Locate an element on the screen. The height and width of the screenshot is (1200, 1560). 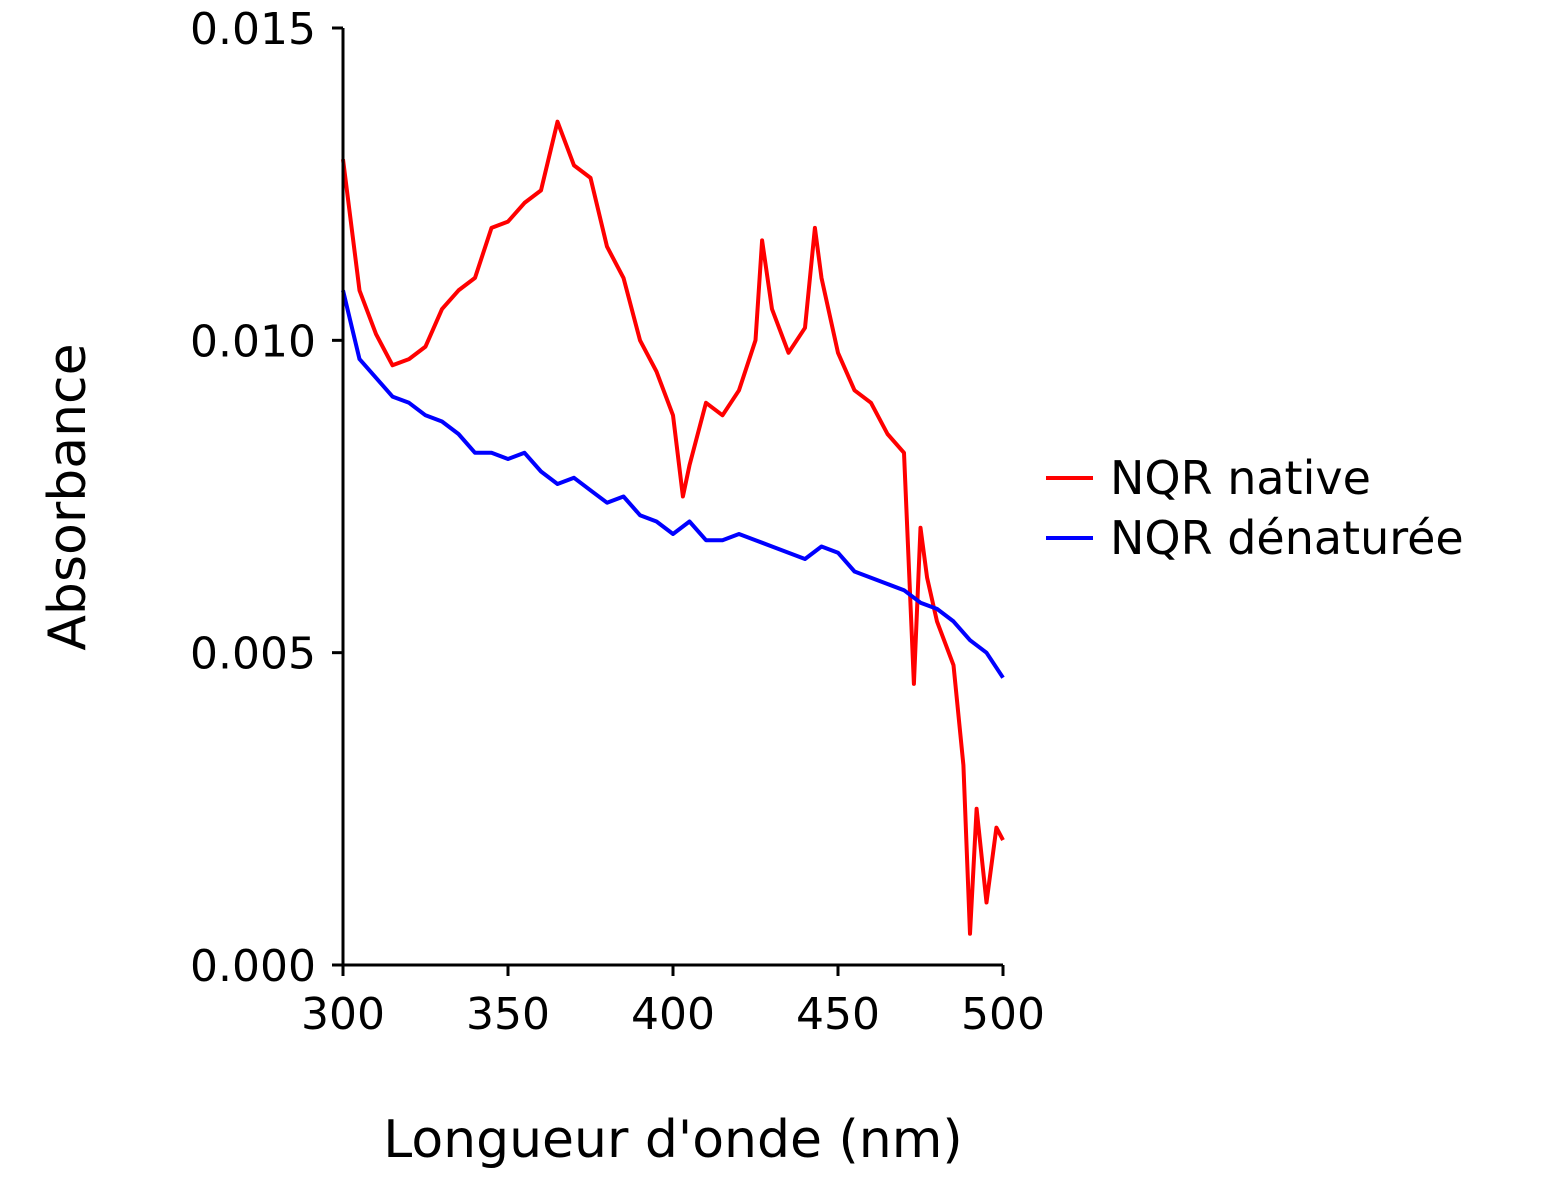
y-tick-label-1: 0.005 is located at coordinates (253, 654).